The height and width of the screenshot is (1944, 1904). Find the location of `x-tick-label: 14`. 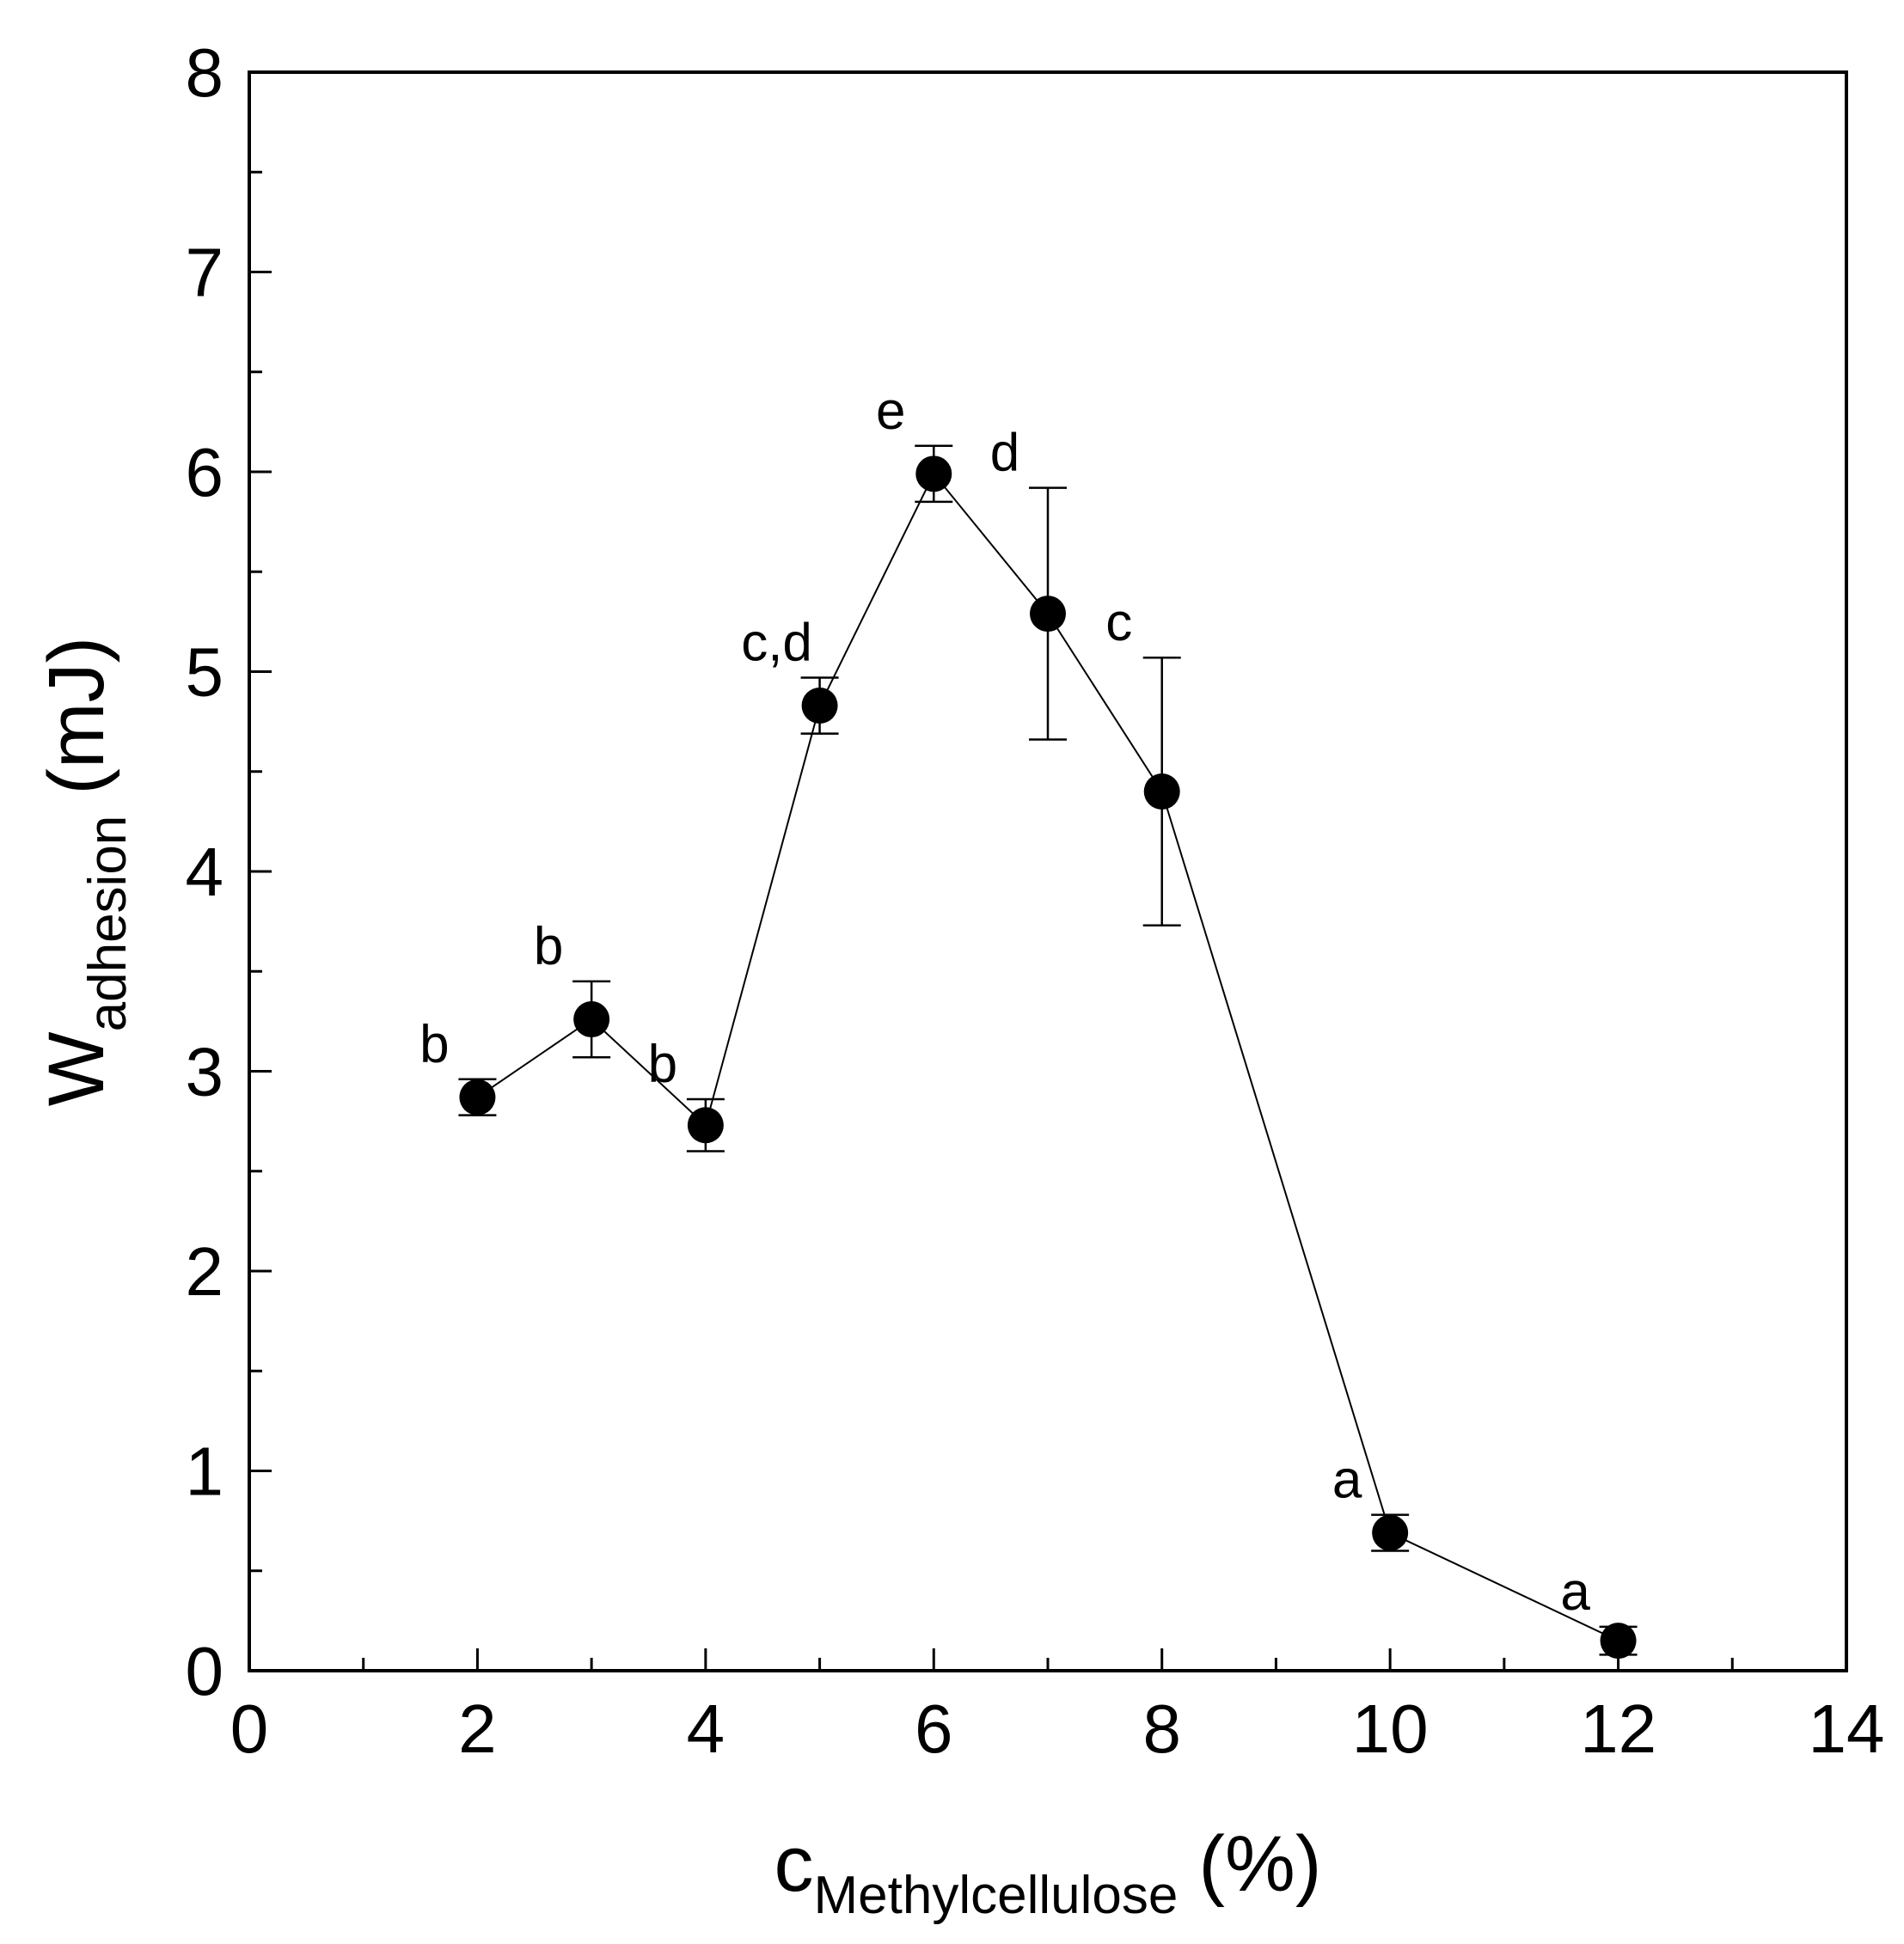

x-tick-label: 14 is located at coordinates (1847, 1728).